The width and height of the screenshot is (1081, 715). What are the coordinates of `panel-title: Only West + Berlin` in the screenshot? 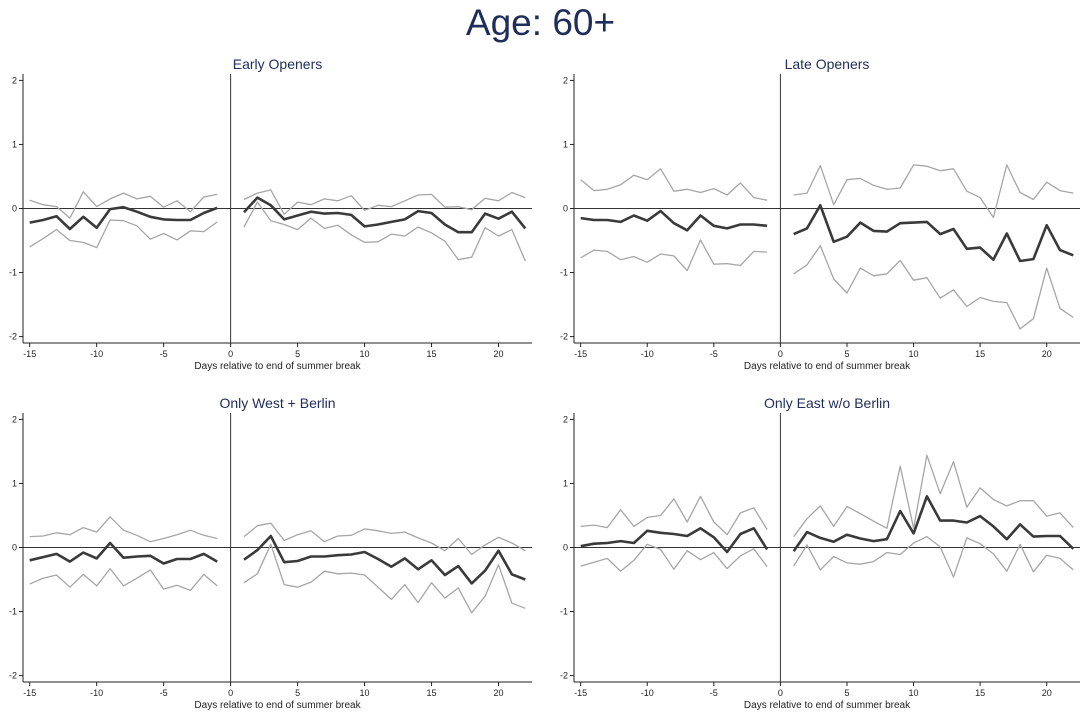 It's located at (277, 403).